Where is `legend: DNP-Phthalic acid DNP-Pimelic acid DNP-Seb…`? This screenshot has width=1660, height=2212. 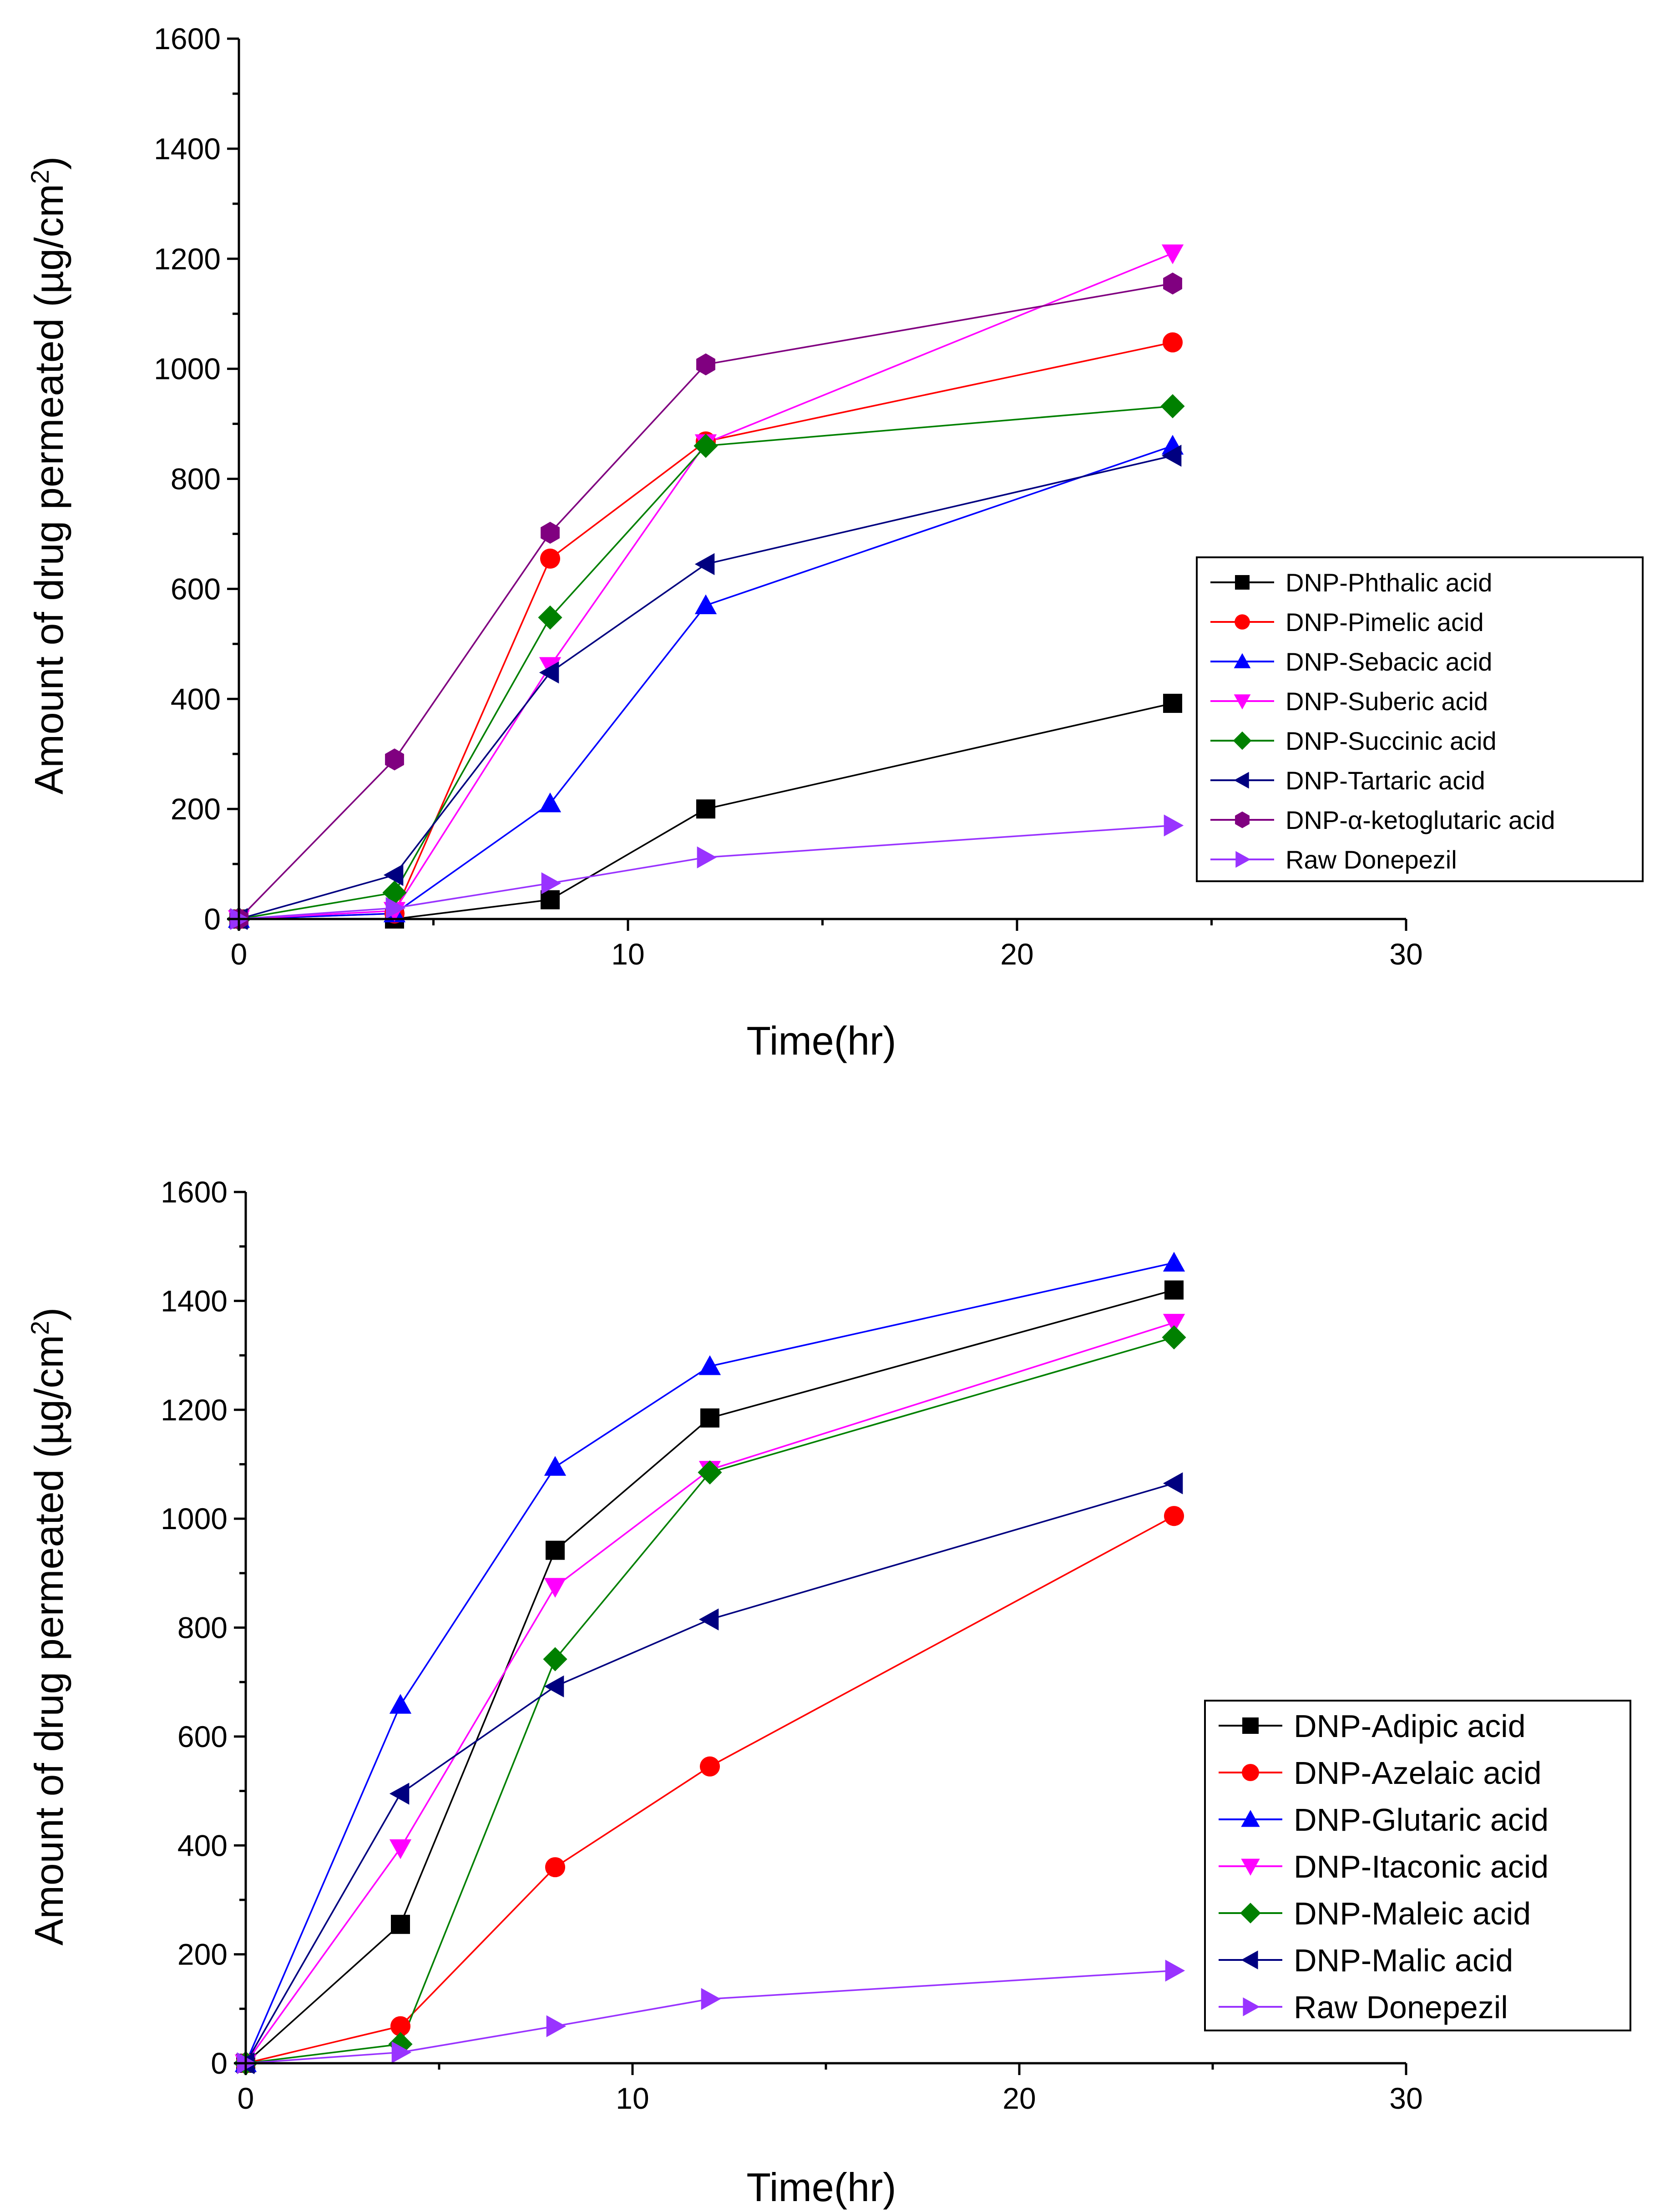 legend: DNP-Phthalic acid DNP-Pimelic acid DNP-Seb… is located at coordinates (1420, 719).